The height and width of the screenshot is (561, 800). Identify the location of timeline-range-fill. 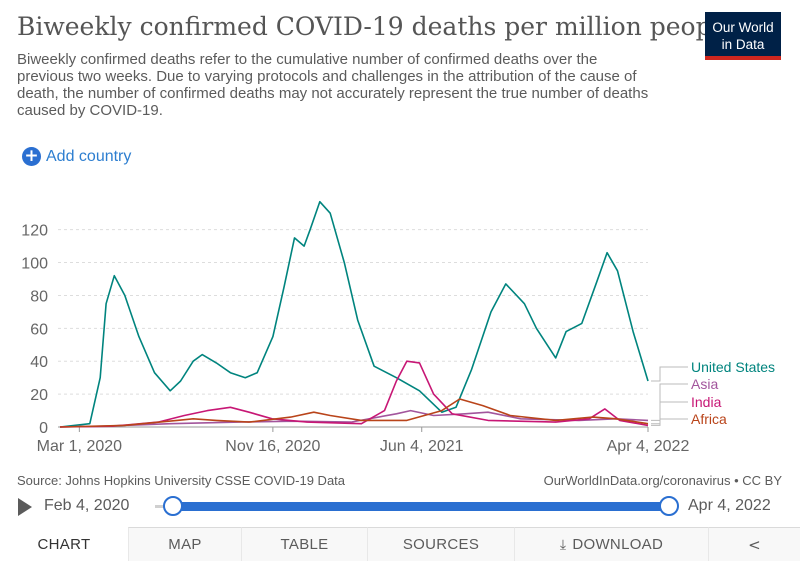
(421, 506).